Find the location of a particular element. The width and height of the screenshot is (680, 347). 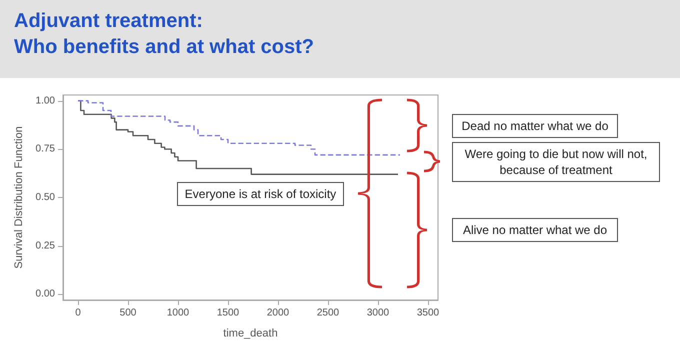

text: Dead no matter what we do is located at coordinates (535, 126).